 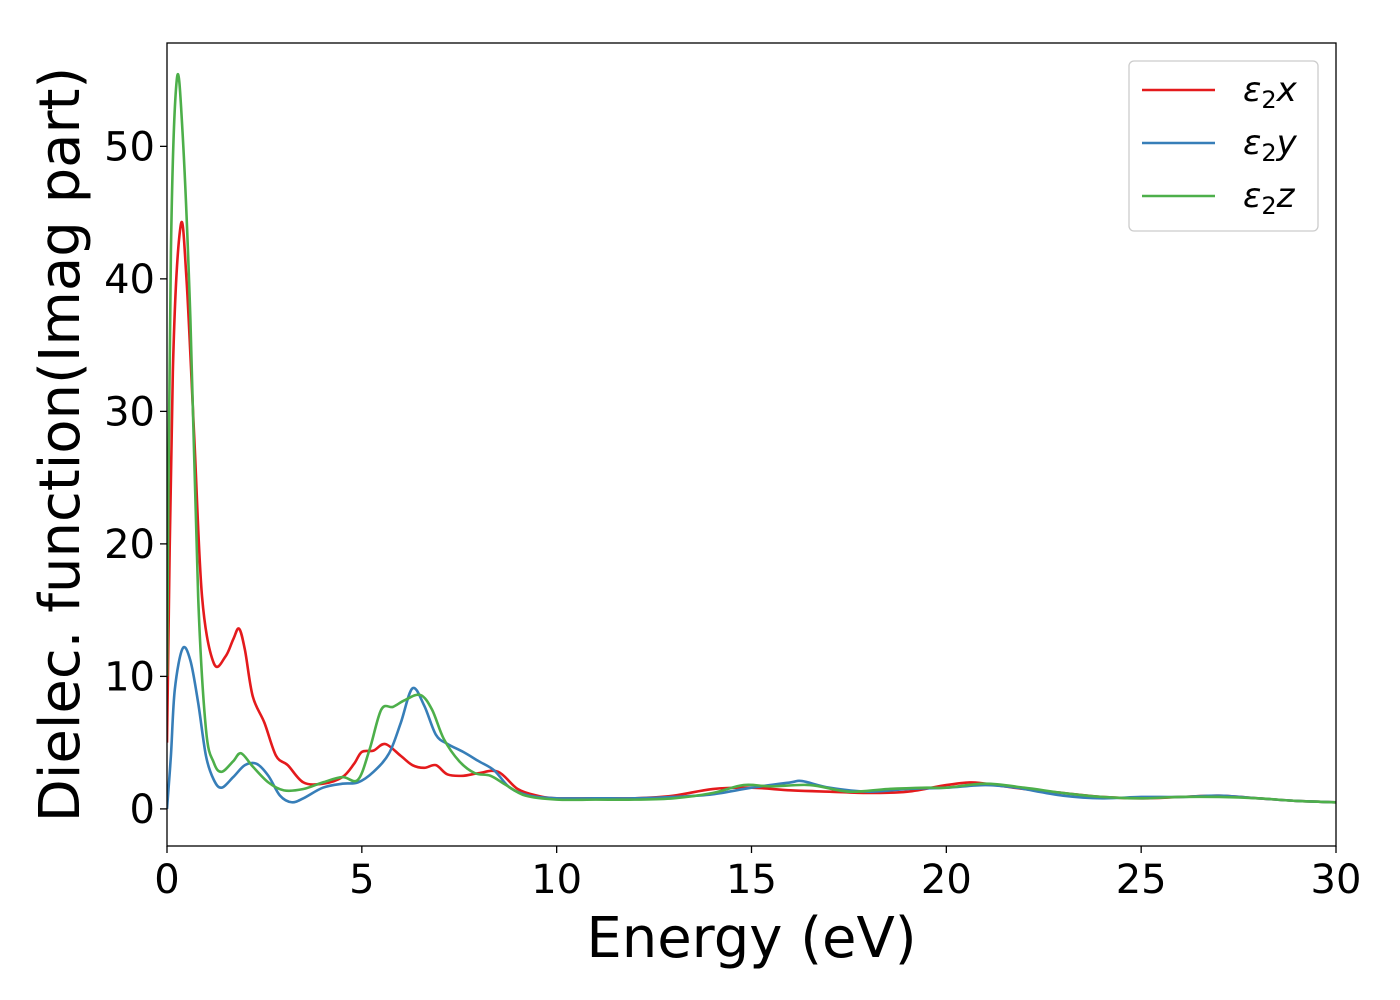 What do you see at coordinates (129, 545) in the screenshot?
I see `y-tick-label: 20` at bounding box center [129, 545].